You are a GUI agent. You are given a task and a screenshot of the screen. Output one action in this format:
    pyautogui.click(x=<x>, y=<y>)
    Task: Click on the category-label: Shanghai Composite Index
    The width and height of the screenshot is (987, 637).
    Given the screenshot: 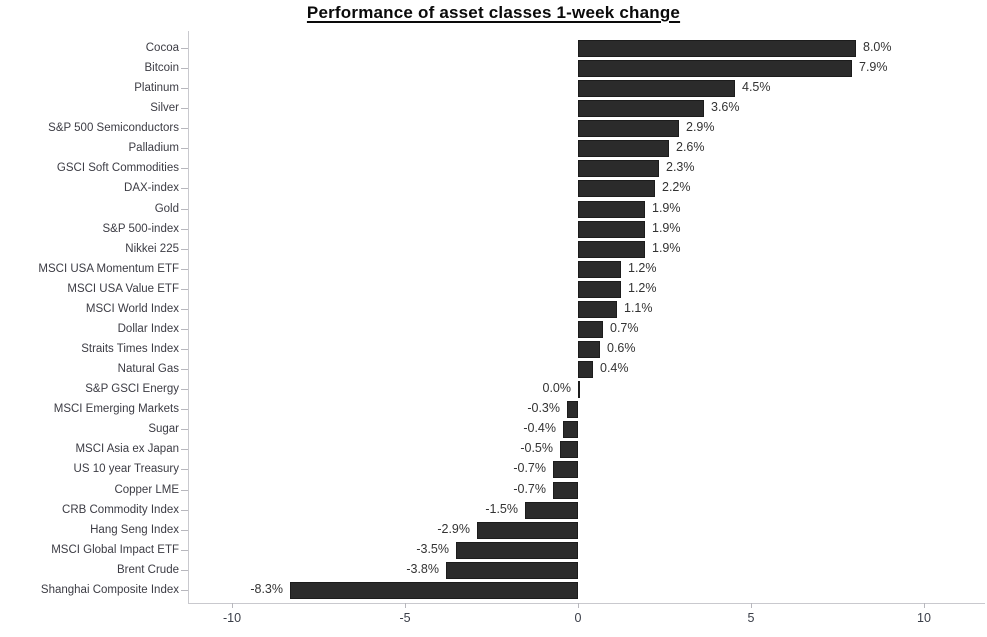 What is the action you would take?
    pyautogui.click(x=109, y=590)
    